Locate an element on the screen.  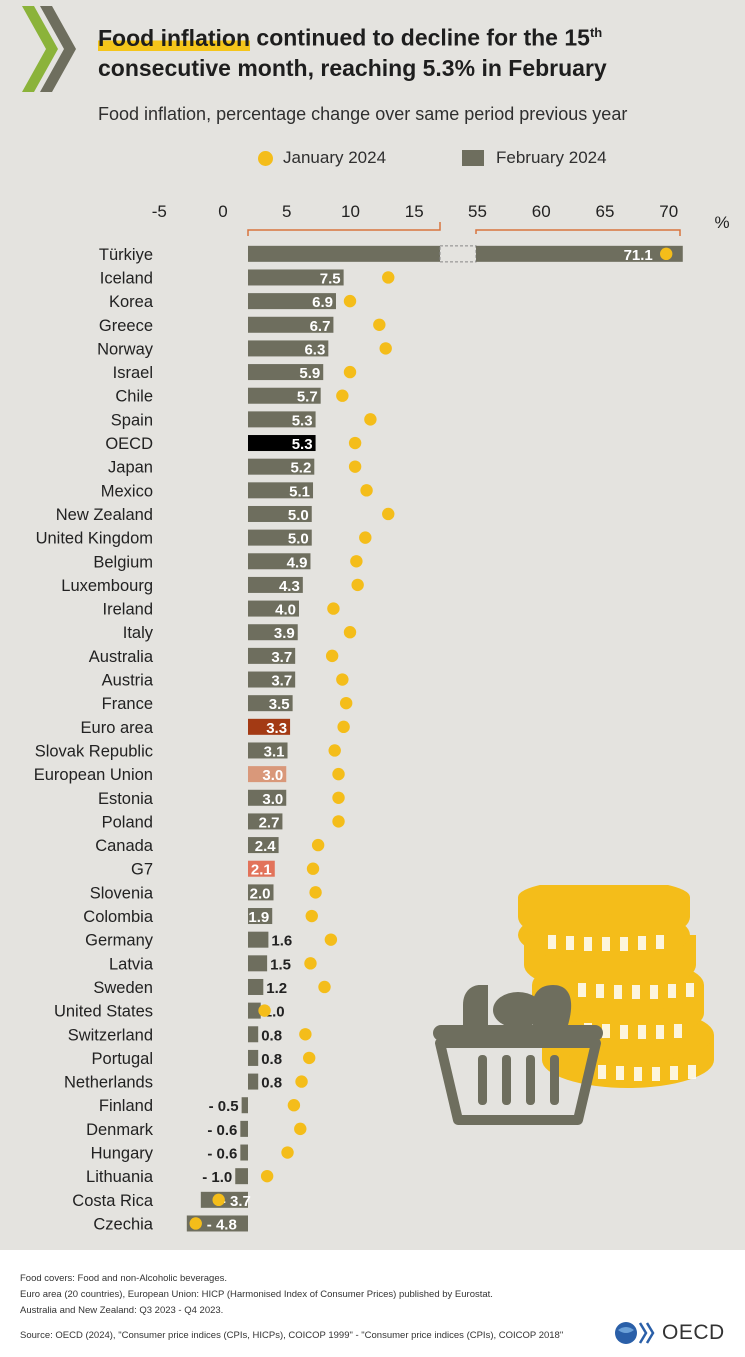
x-tick-label: 70 is located at coordinates (668, 211).